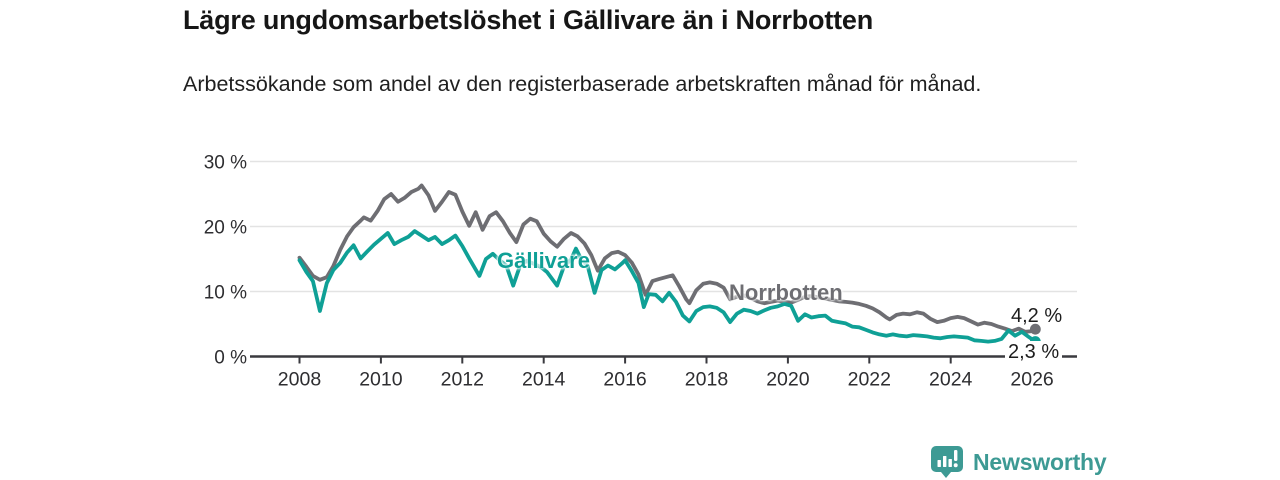 This screenshot has width=1280, height=480. What do you see at coordinates (1034, 352) in the screenshot?
I see `end-value-label-gallivare: 2,3 %` at bounding box center [1034, 352].